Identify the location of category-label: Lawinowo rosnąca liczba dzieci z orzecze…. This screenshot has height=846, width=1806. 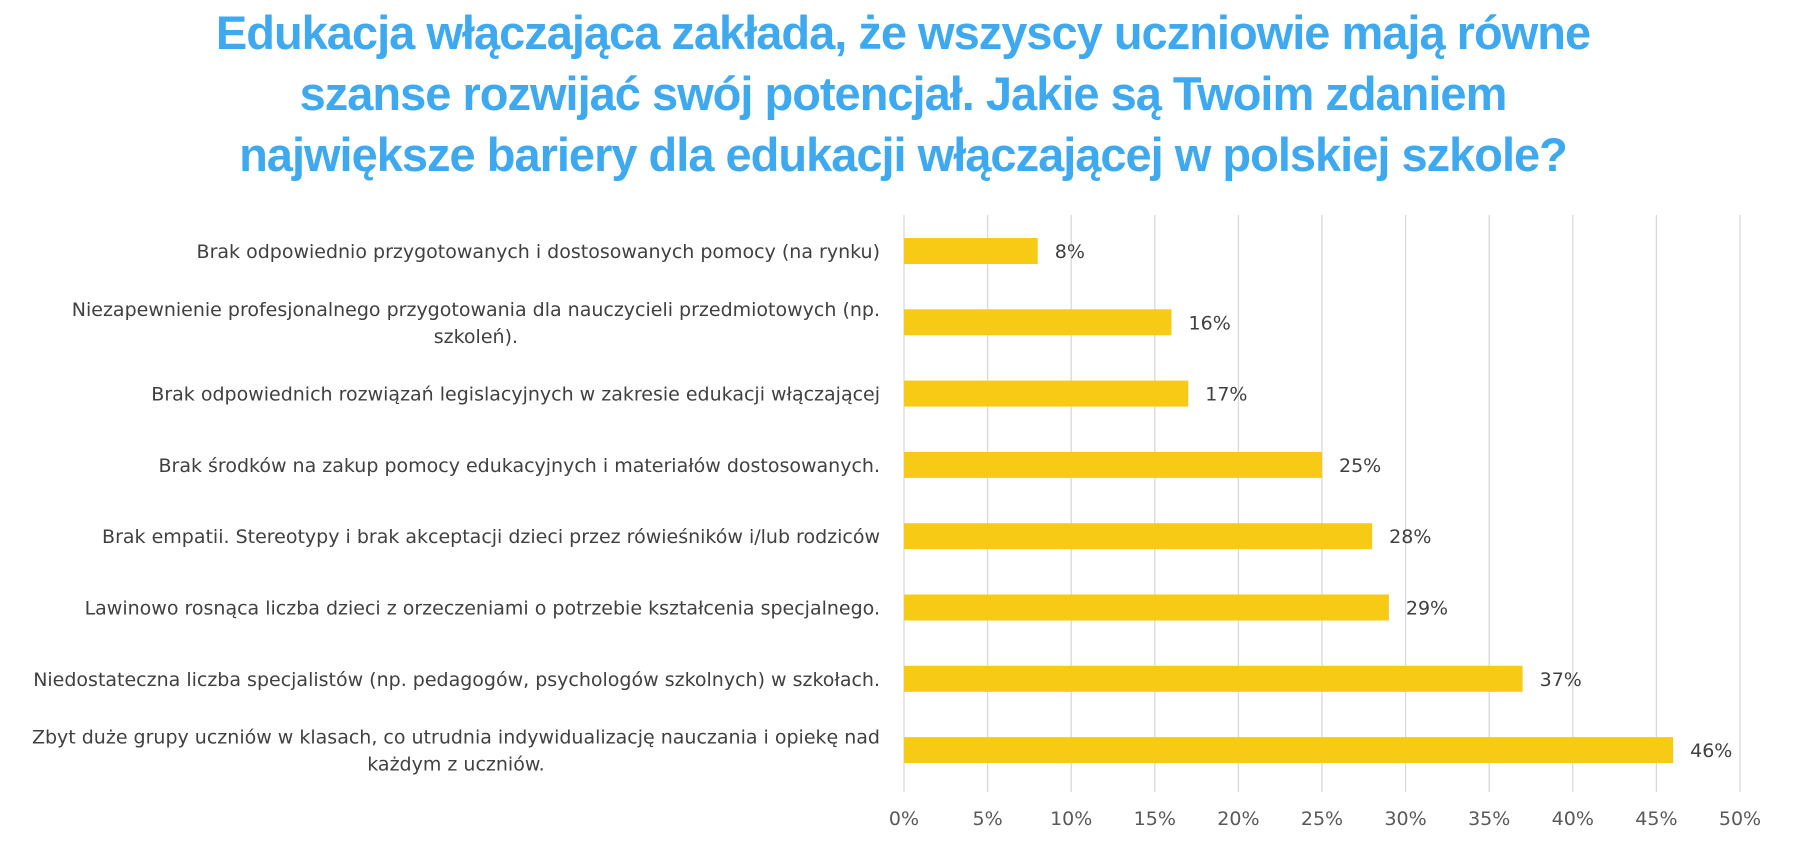
(482, 609).